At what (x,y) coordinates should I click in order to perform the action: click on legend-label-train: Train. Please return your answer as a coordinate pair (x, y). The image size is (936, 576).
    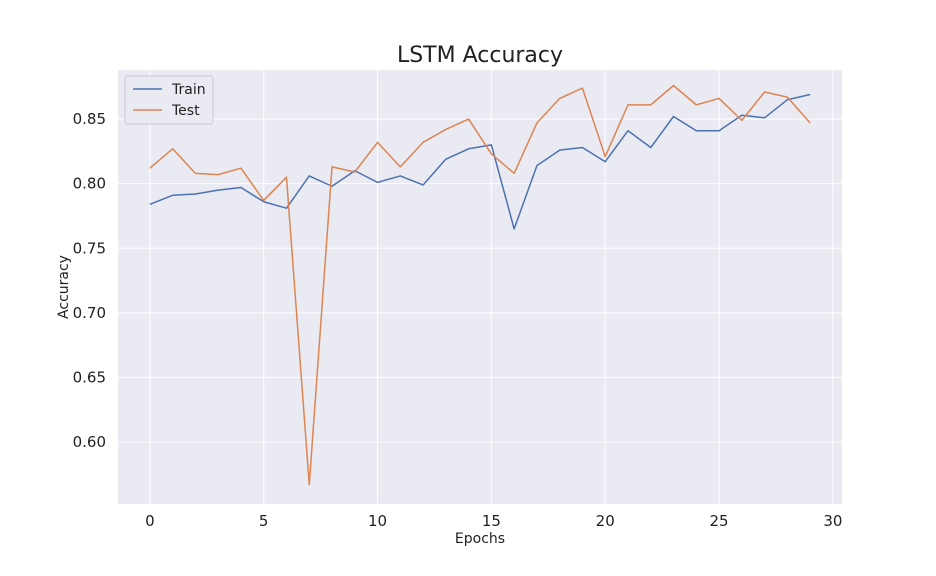
    Looking at the image, I should click on (188, 90).